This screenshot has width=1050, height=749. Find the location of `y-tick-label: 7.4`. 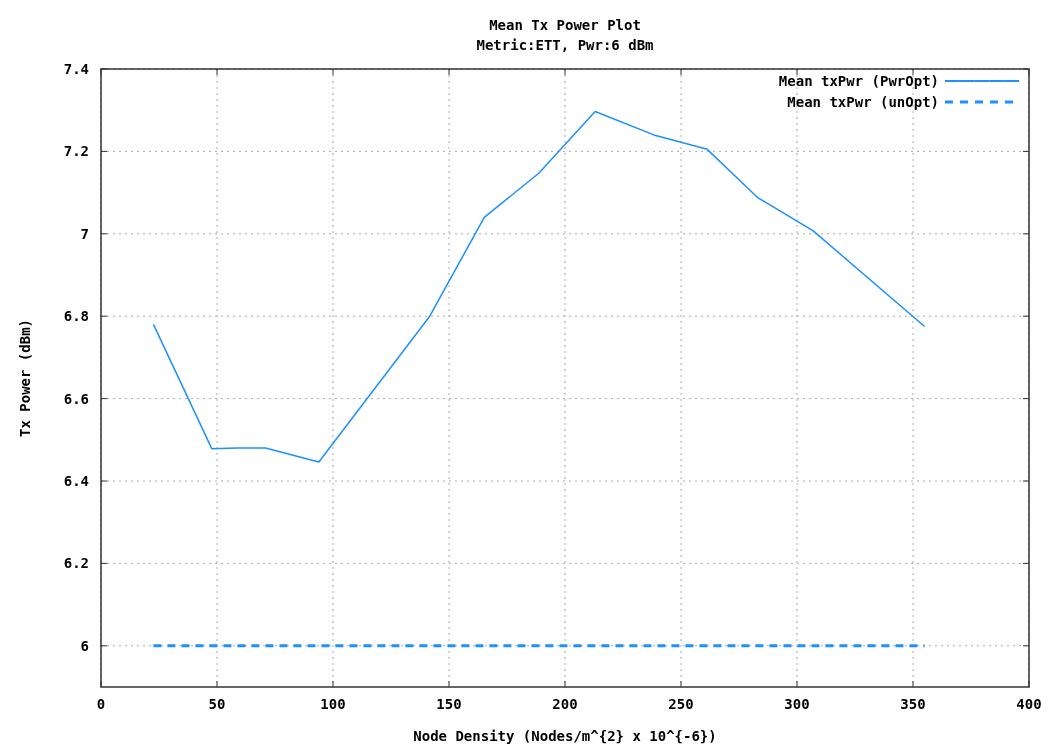

y-tick-label: 7.4 is located at coordinates (76, 69).